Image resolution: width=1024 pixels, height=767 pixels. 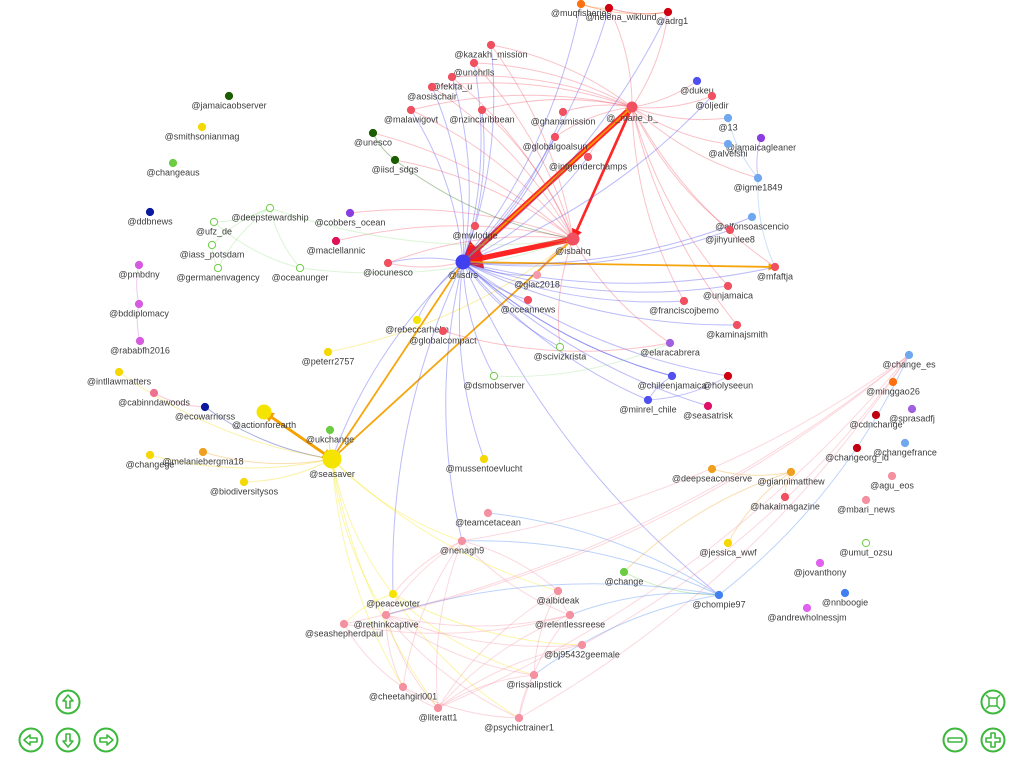 I want to click on graph-node: @igme1849, so click(x=758, y=183).